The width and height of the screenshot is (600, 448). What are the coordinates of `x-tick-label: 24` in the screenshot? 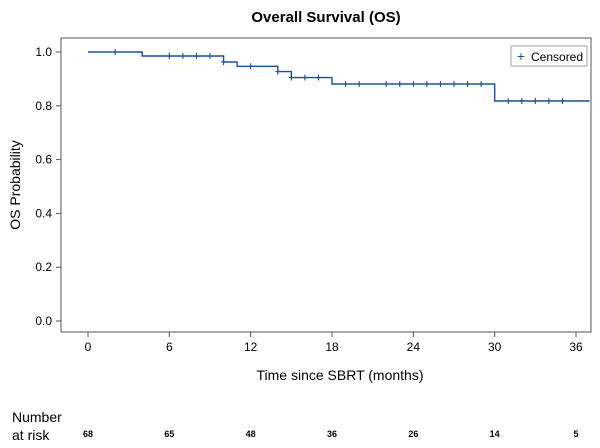 It's located at (414, 347).